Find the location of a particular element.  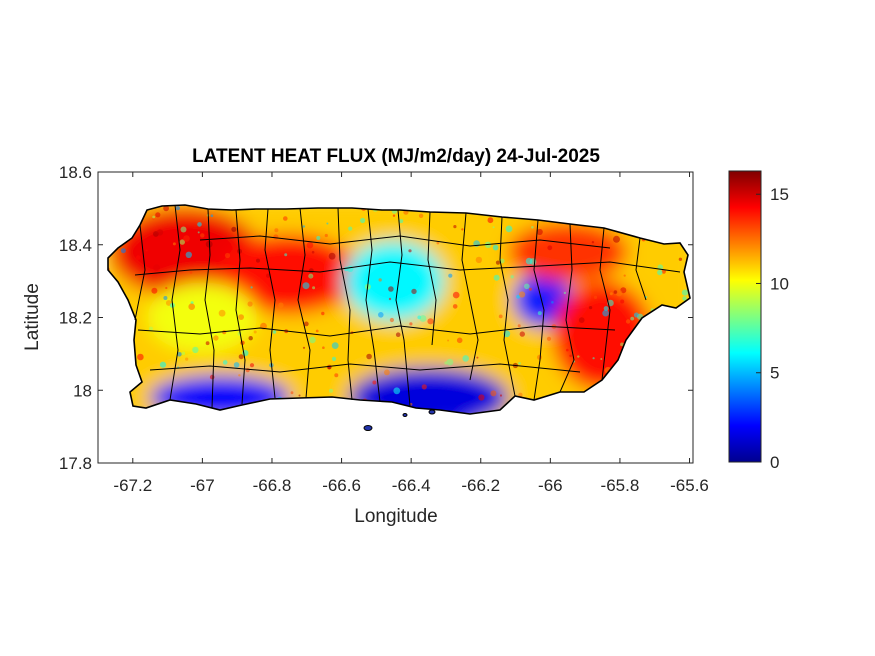

x-tick-label: -66 is located at coordinates (550, 485).